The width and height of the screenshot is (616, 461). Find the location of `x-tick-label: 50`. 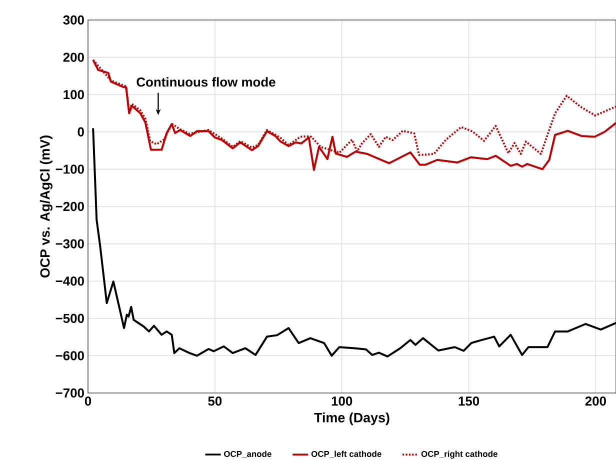

x-tick-label: 50 is located at coordinates (215, 401).